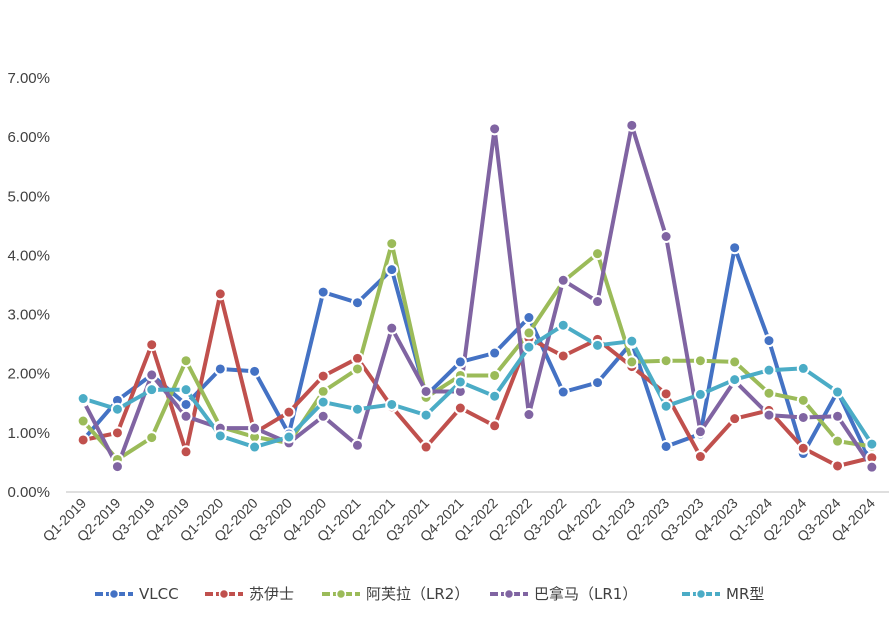 The image size is (895, 625). What do you see at coordinates (28, 78) in the screenshot?
I see `y-tick-label: 7.00%` at bounding box center [28, 78].